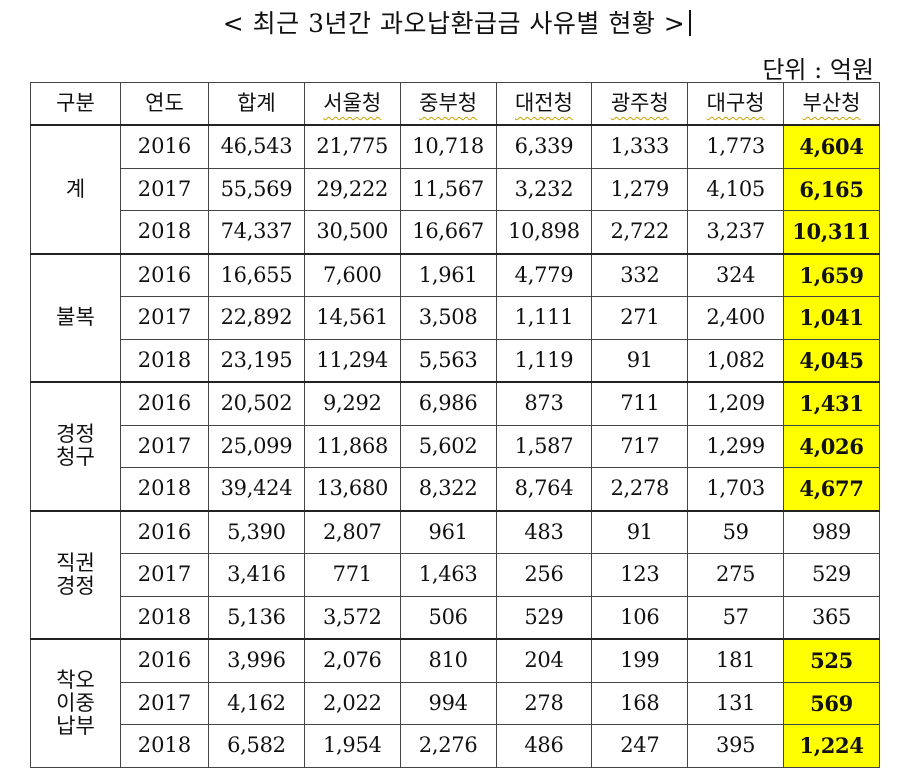 The image size is (914, 768). I want to click on value-cell: 2,278, so click(640, 489).